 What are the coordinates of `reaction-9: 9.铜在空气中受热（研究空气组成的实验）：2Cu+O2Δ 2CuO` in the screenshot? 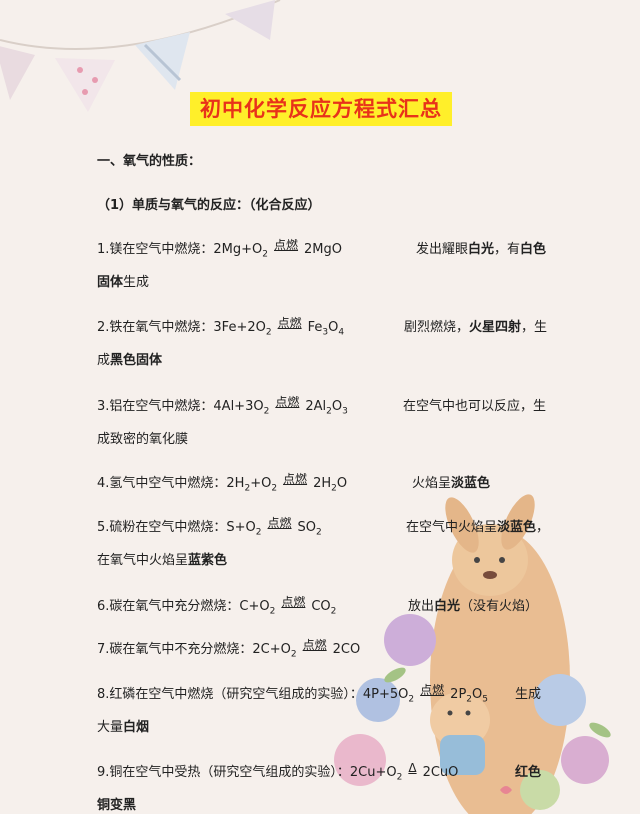 It's located at (278, 772).